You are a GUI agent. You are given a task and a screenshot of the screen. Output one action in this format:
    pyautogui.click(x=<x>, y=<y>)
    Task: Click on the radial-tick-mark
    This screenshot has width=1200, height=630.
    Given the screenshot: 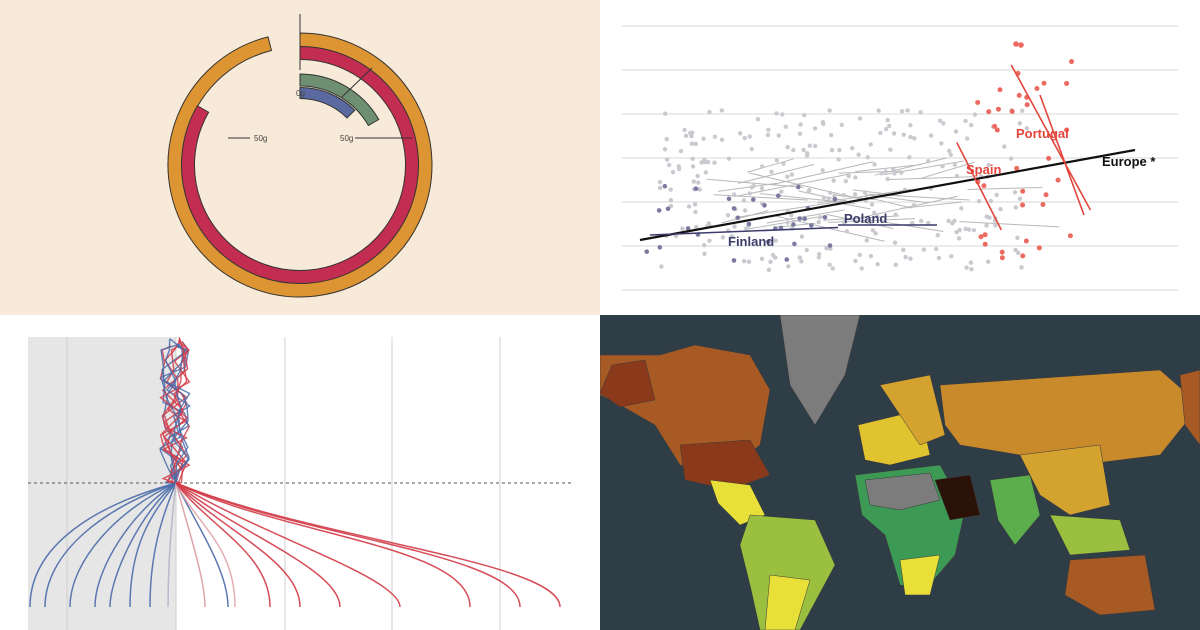 What is the action you would take?
    pyautogui.click(x=357, y=82)
    